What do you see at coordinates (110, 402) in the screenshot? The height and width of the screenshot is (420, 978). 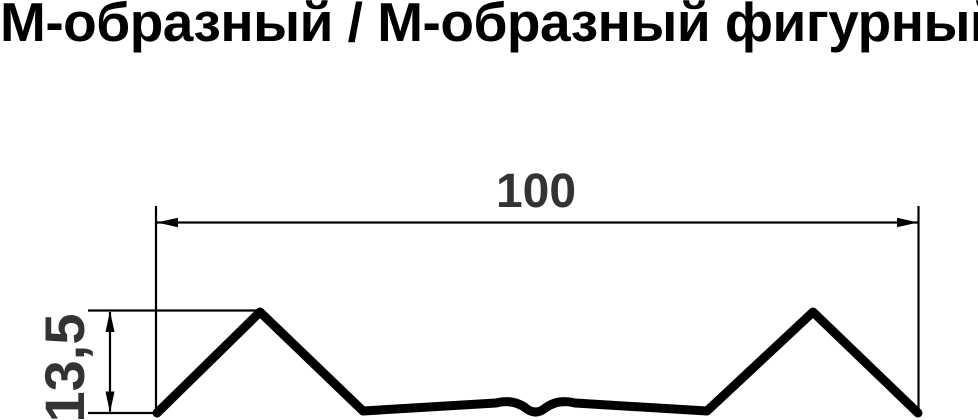 I see `height-arrow-down-icon` at bounding box center [110, 402].